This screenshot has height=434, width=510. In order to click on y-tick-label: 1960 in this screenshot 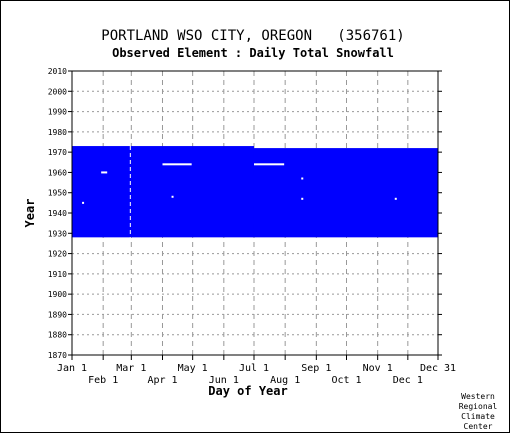, I will do `click(57, 172)`.